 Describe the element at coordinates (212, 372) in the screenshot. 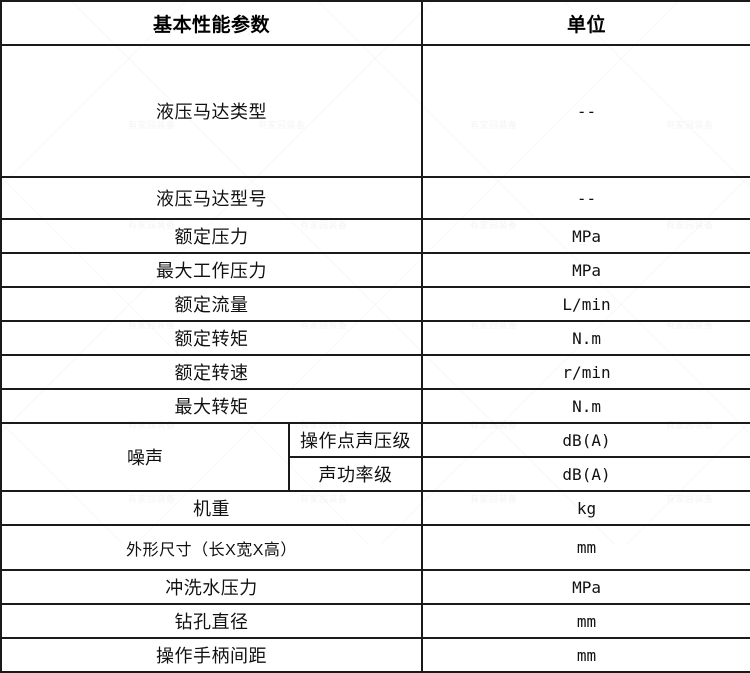

I see `row-name-cell: 额定转速` at that location.